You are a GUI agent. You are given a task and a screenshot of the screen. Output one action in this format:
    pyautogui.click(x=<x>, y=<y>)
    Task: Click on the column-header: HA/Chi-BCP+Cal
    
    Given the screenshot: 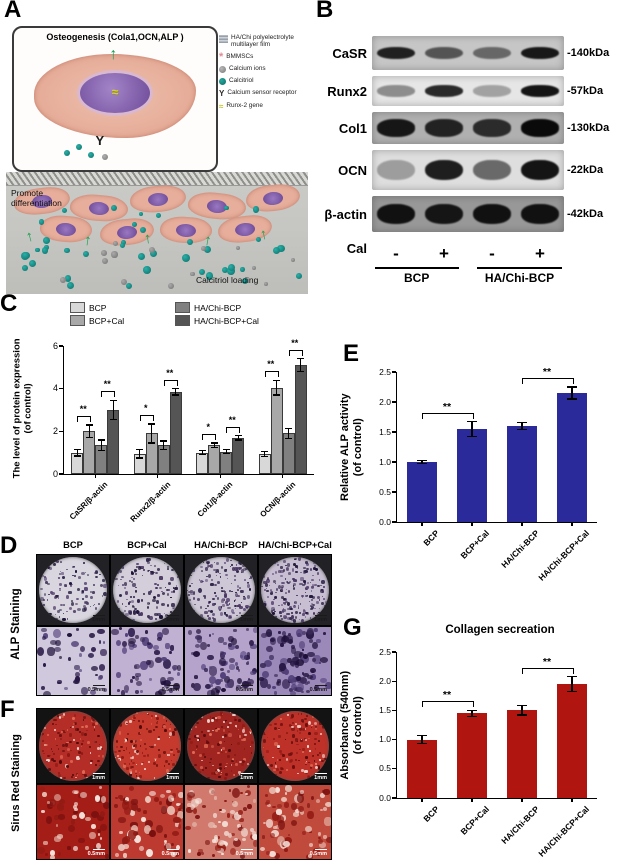 What is the action you would take?
    pyautogui.click(x=295, y=545)
    